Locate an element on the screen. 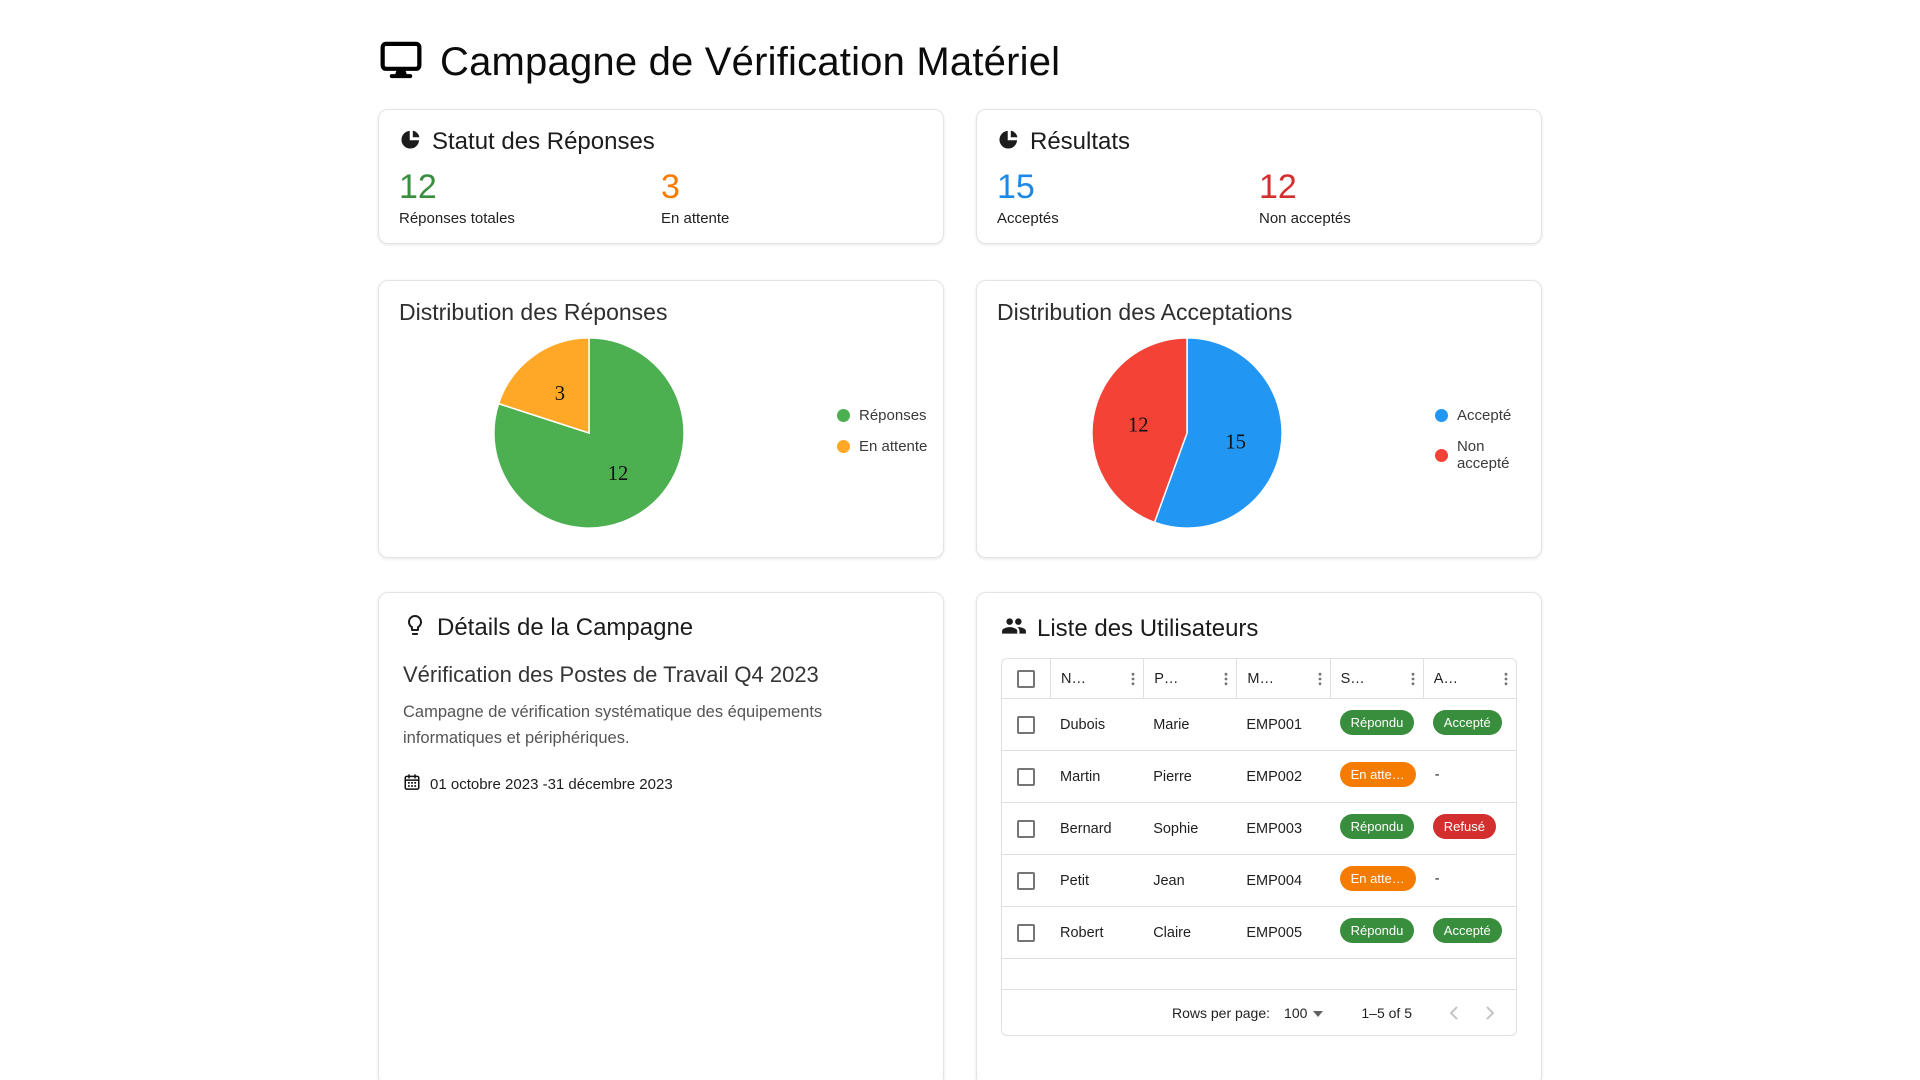 The height and width of the screenshot is (1080, 1920). datagrid-filler is located at coordinates (1259, 974).